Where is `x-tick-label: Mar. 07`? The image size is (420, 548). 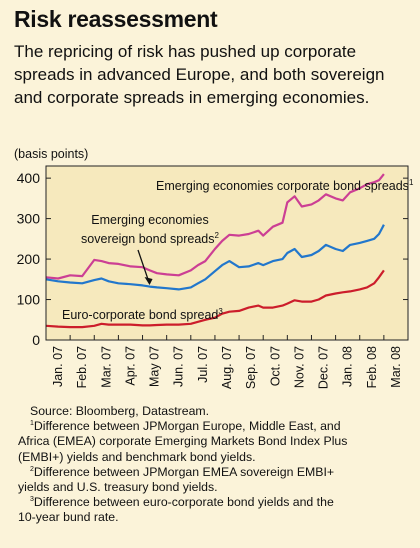
x-tick-label: Mar. 07 is located at coordinates (106, 367).